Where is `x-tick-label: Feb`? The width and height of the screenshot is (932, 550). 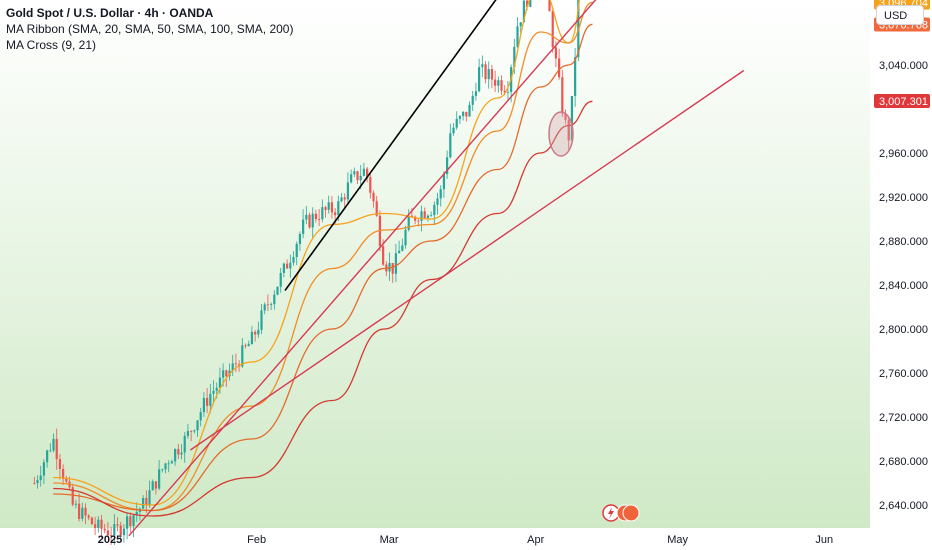 x-tick-label: Feb is located at coordinates (256, 540).